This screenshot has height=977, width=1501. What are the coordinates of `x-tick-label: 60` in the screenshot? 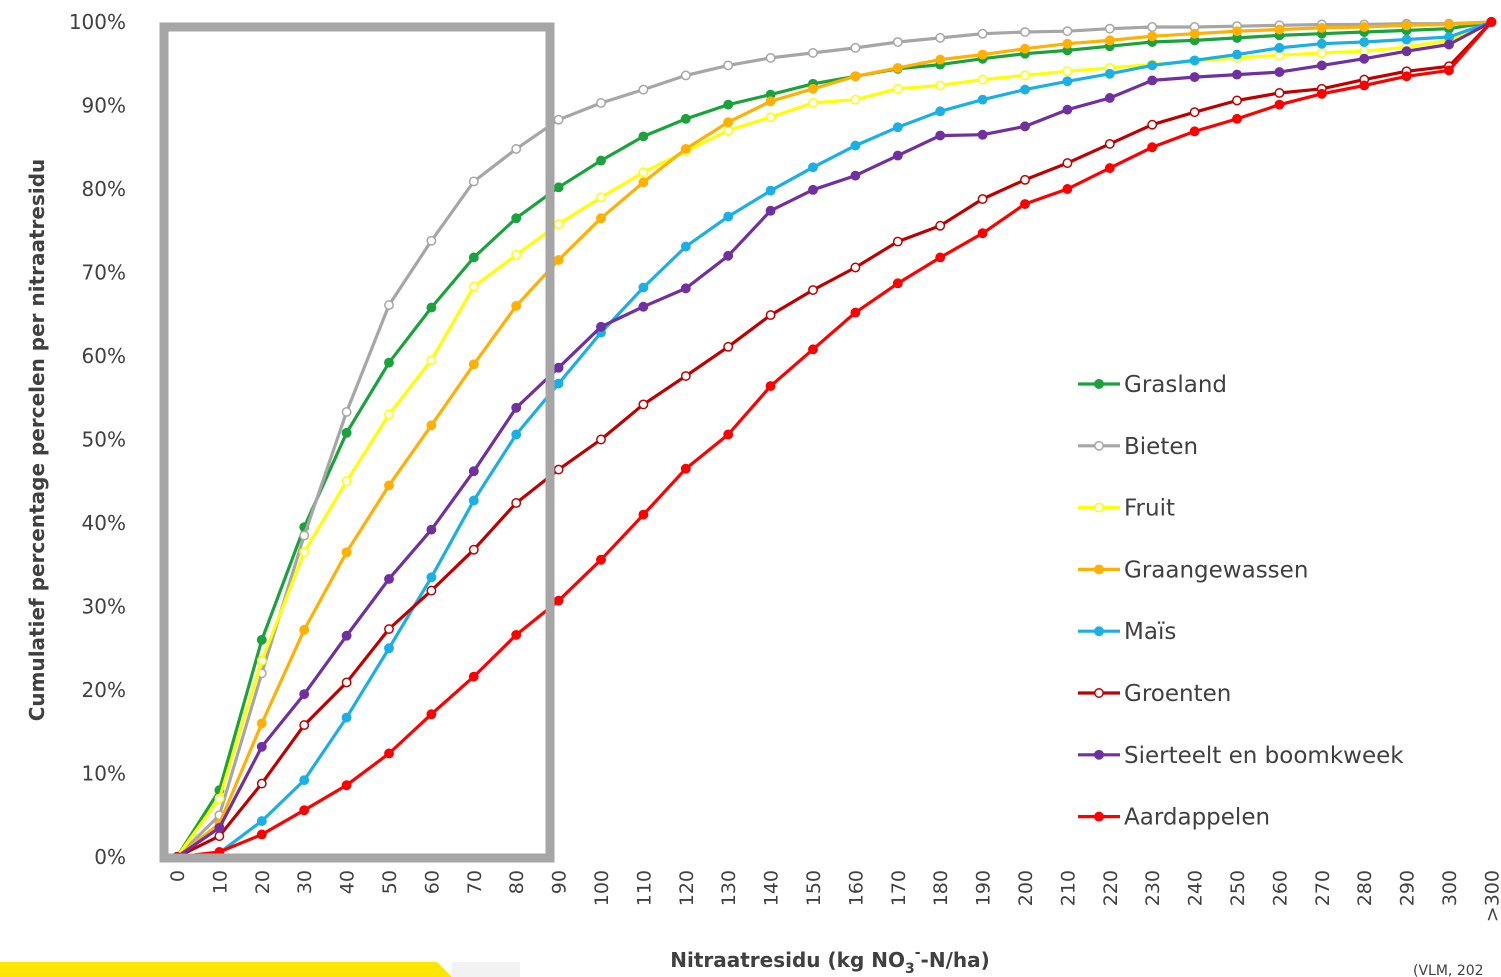 It's located at (432, 882).